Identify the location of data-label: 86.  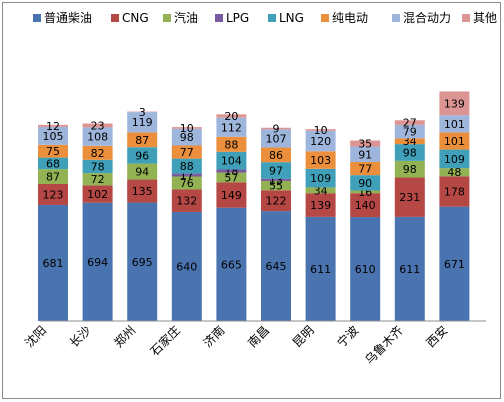
(276, 155).